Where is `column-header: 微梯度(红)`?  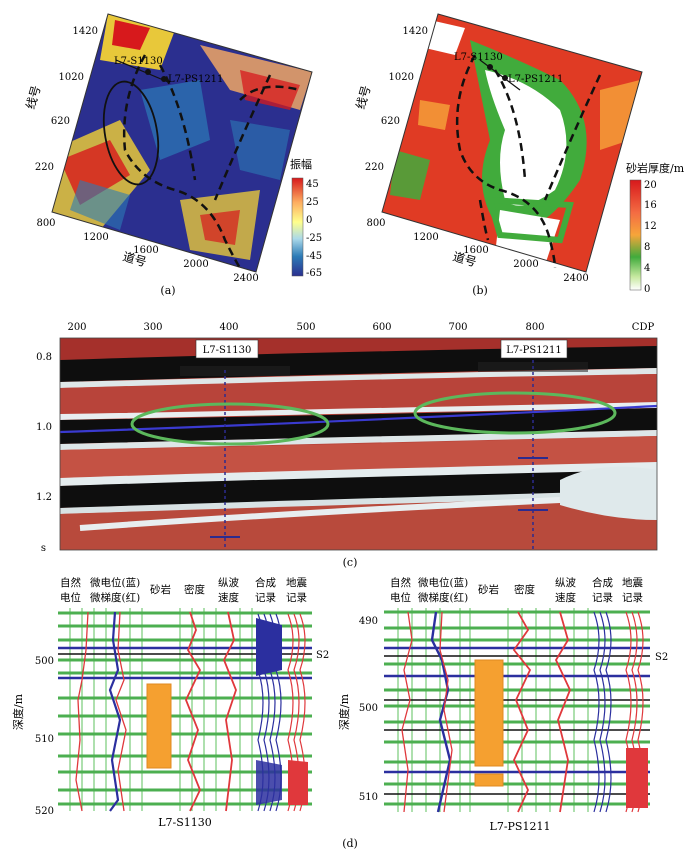 column-header: 微梯度(红) is located at coordinates (115, 597).